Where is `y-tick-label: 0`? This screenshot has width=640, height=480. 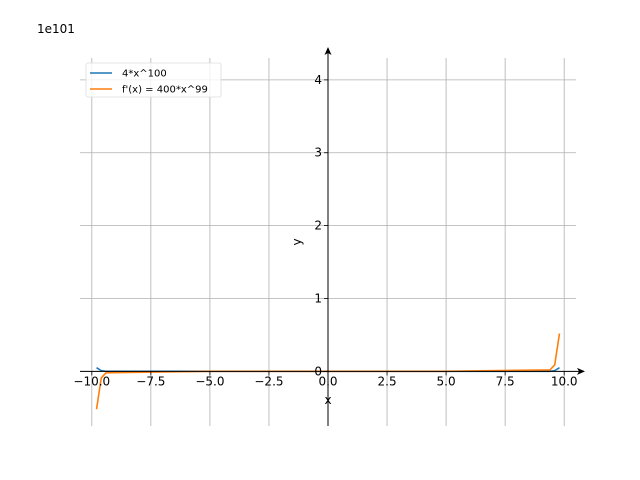 y-tick-label: 0 is located at coordinates (318, 371).